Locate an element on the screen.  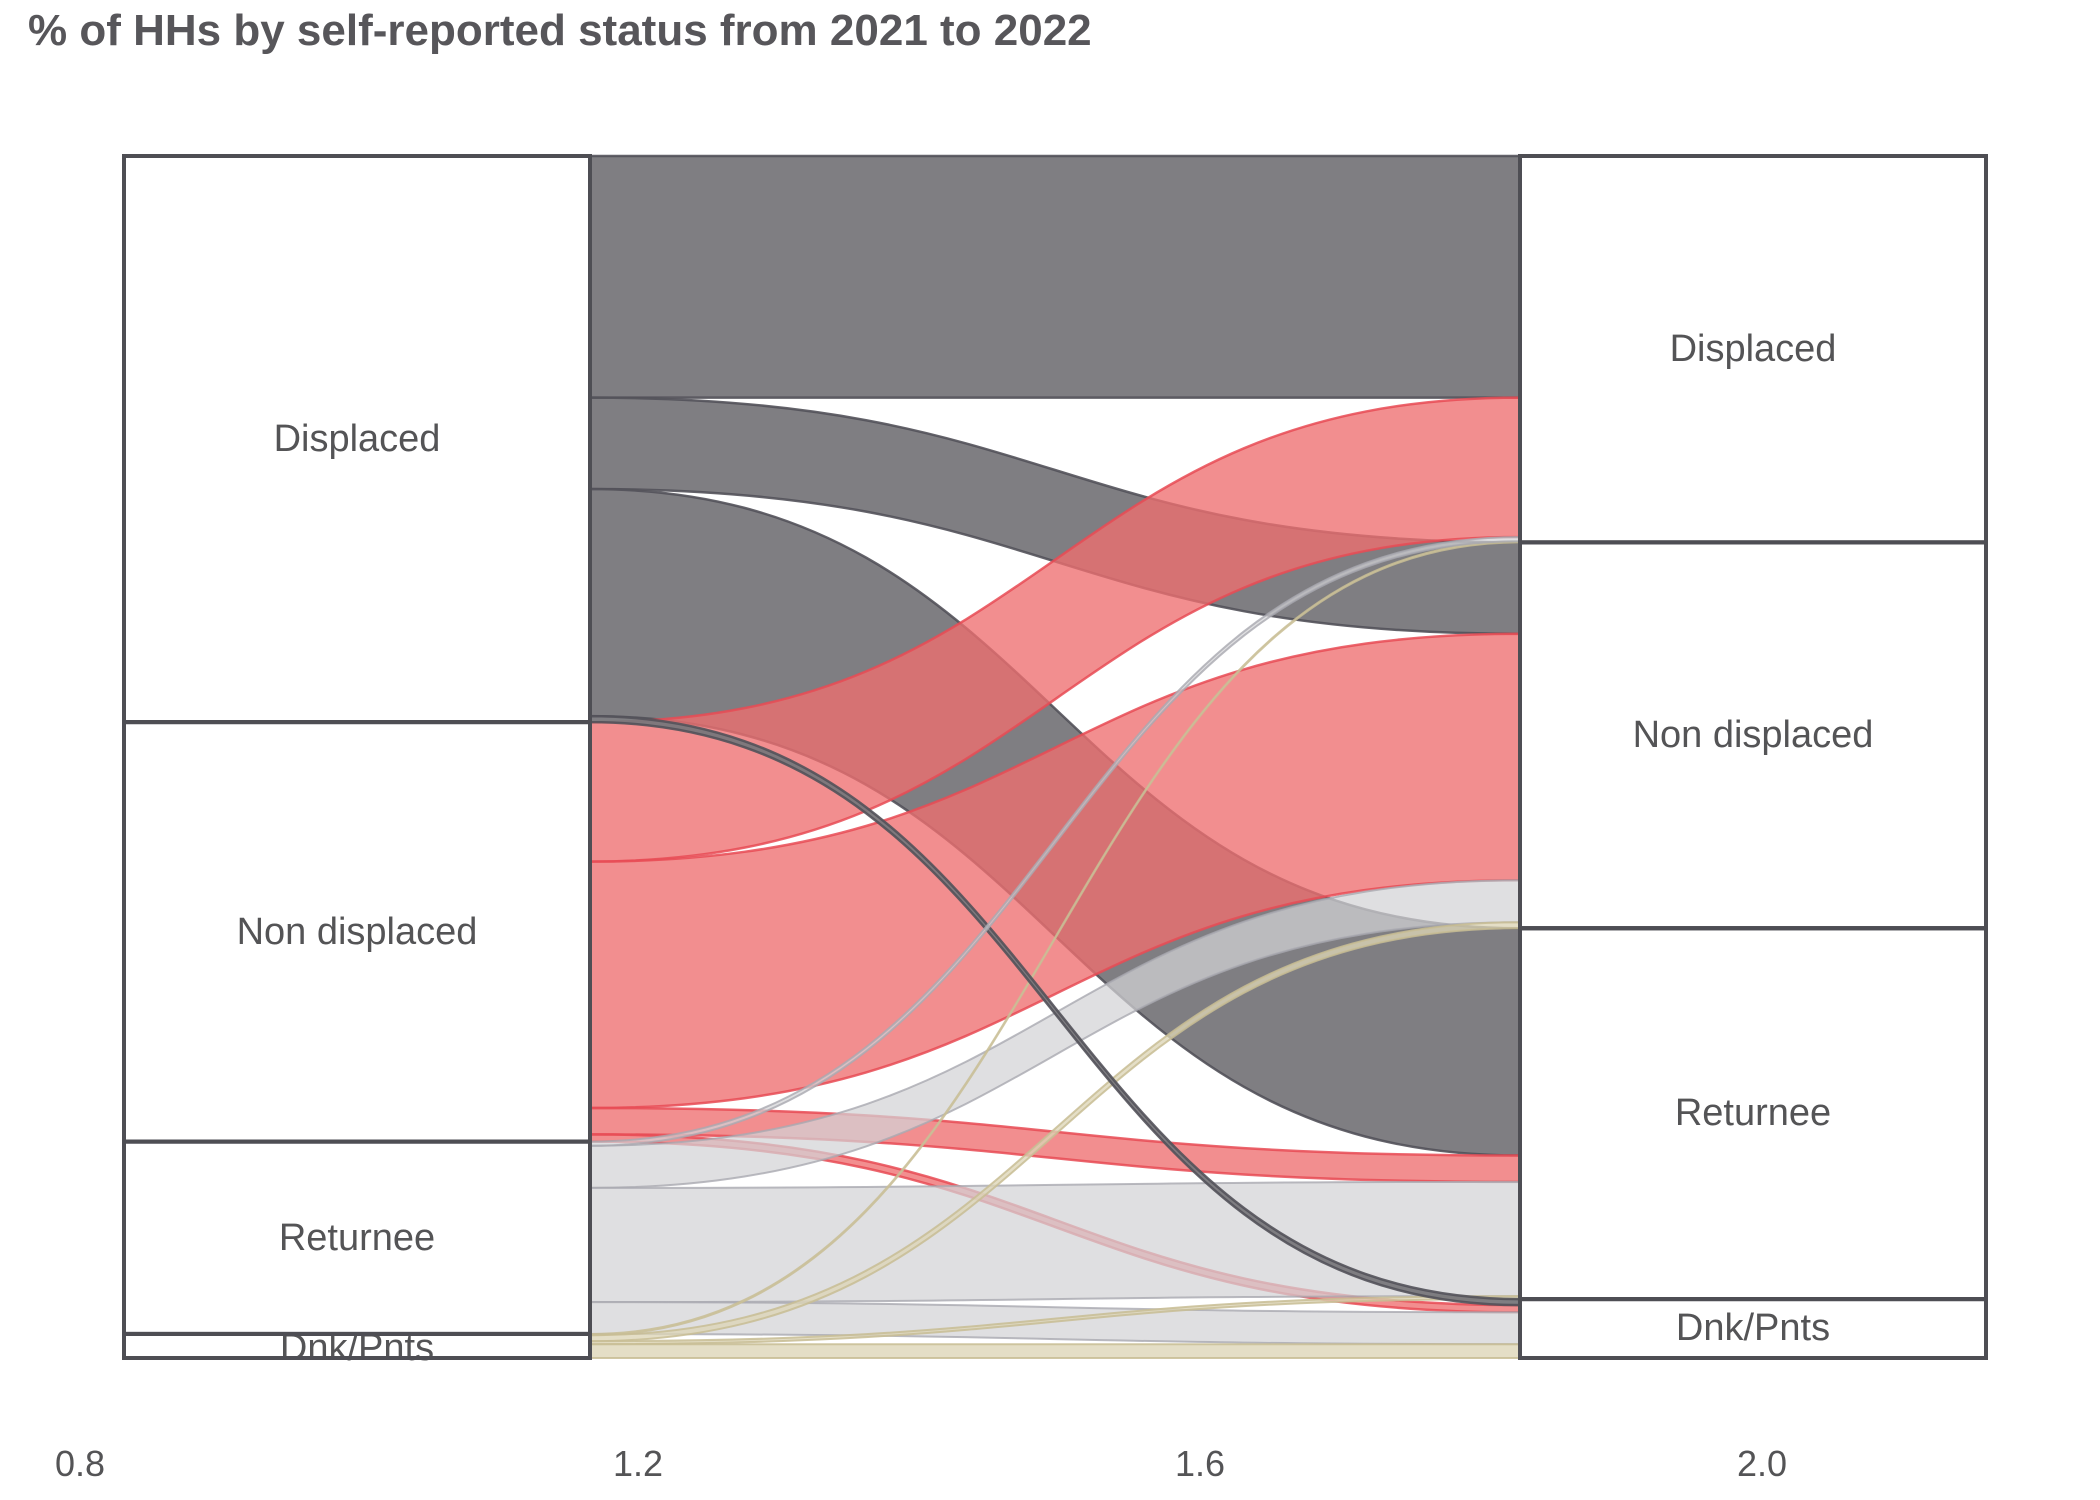
stratum-2022-returnee is located at coordinates (1753, 1114).